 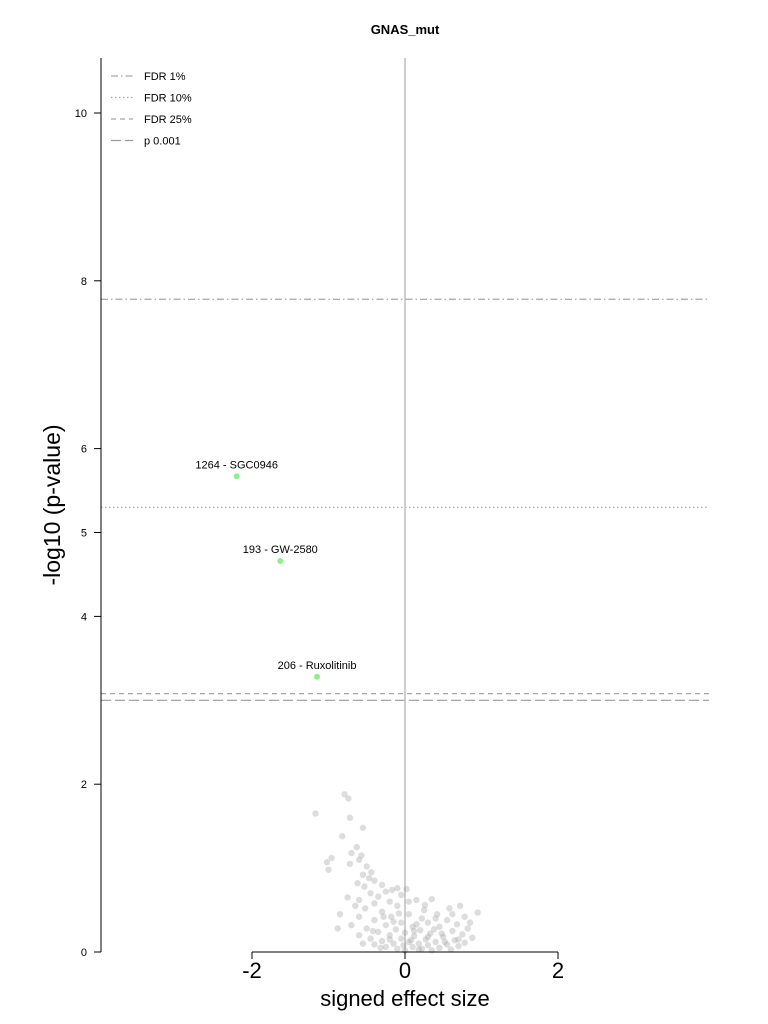 I want to click on highlighted-point-label-1: 193 - GW-2580, so click(x=280, y=550).